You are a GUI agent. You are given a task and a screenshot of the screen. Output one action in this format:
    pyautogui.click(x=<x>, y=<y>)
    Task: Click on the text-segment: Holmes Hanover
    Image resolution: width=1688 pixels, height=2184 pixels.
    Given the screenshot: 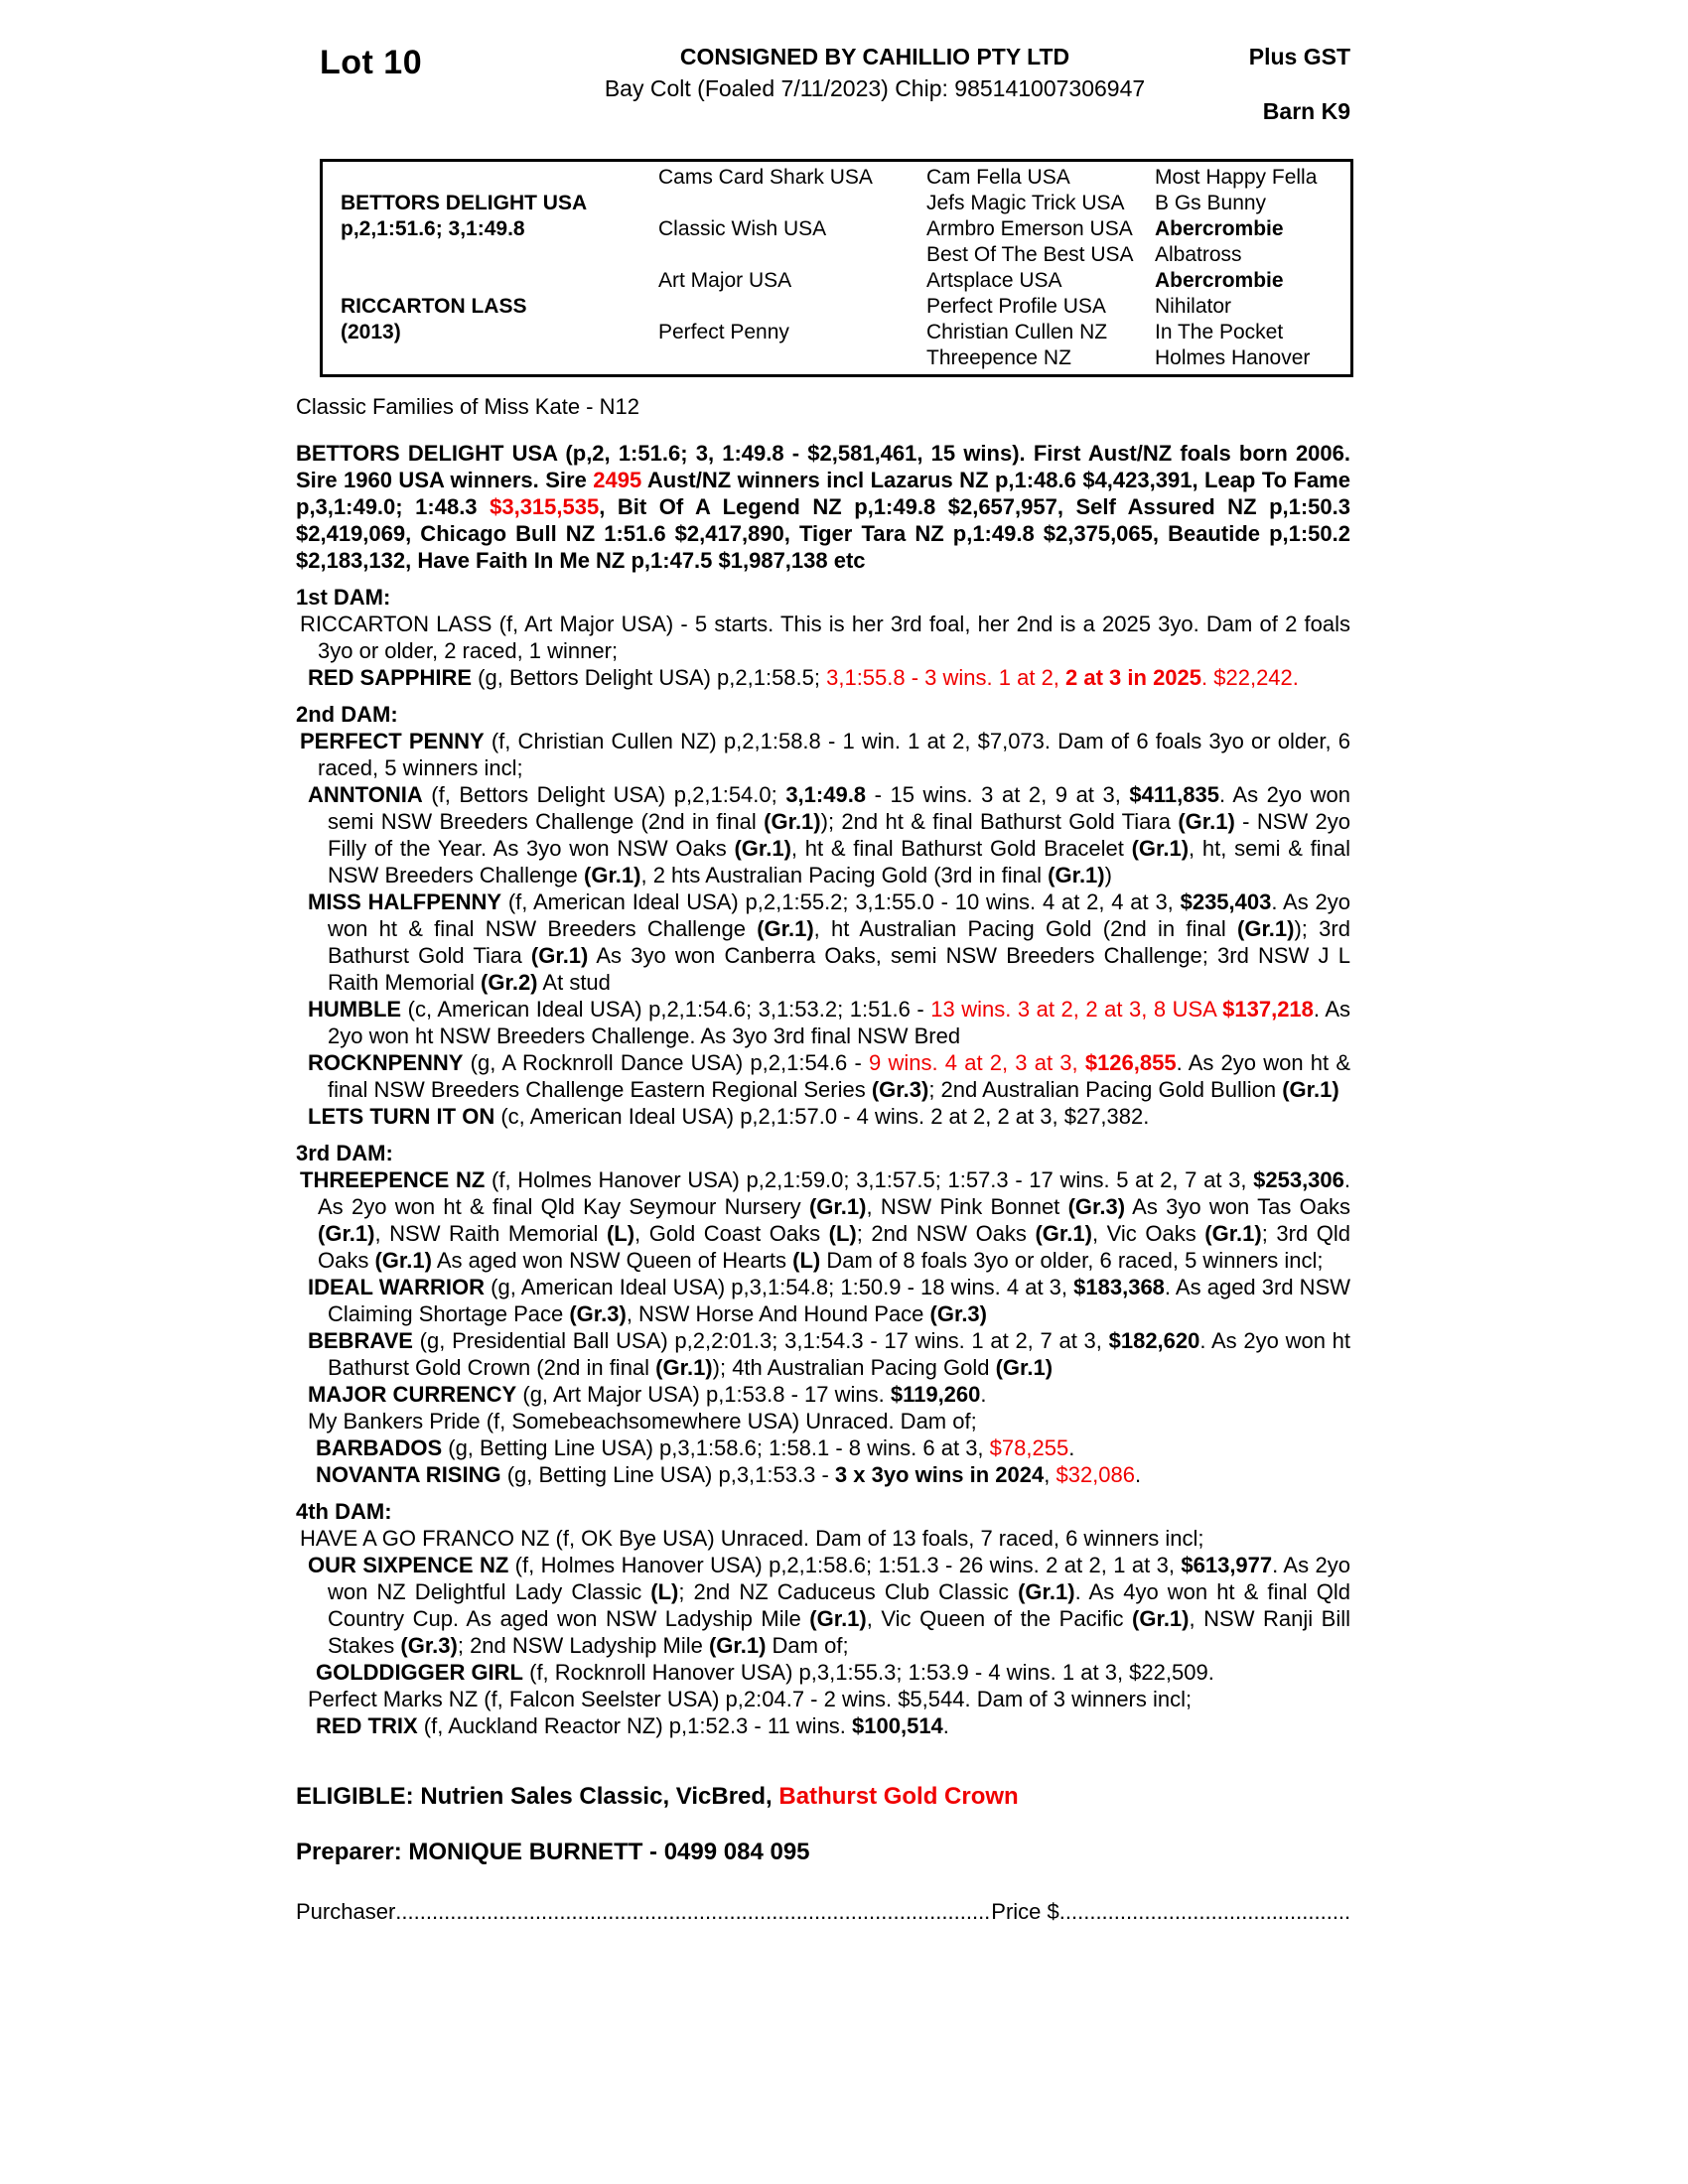 What is the action you would take?
    pyautogui.click(x=1233, y=357)
    